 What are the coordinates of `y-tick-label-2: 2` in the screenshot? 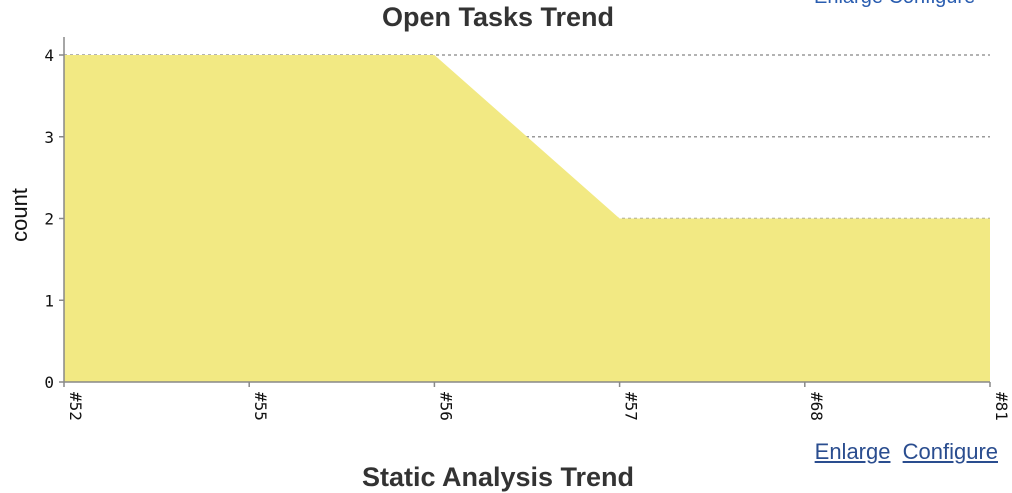 It's located at (49, 219).